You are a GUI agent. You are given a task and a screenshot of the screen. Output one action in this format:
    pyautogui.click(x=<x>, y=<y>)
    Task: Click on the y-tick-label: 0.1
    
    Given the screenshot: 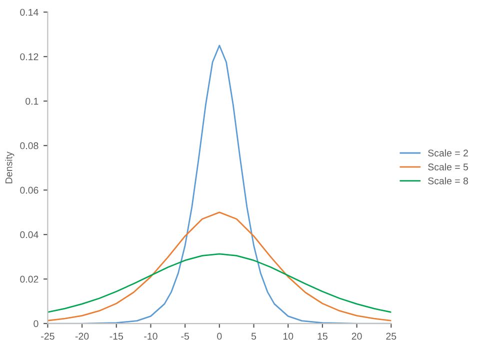 What is the action you would take?
    pyautogui.click(x=32, y=101)
    